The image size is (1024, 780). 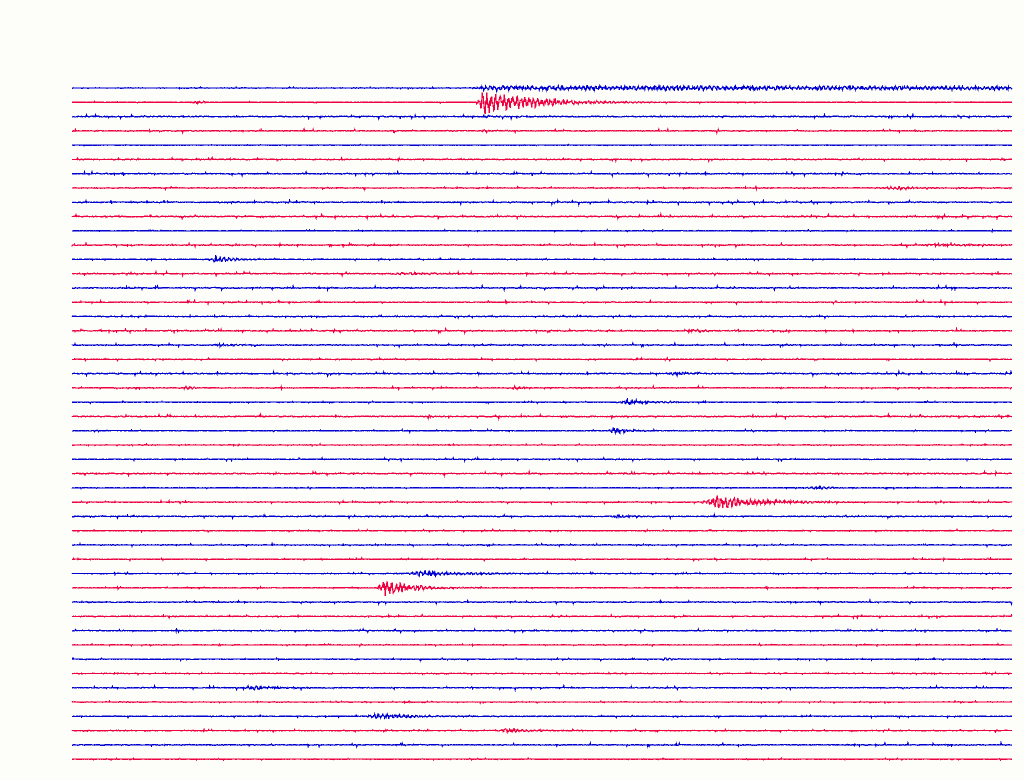 I want to click on time-tick-label: 19:30, so click(x=48, y=643).